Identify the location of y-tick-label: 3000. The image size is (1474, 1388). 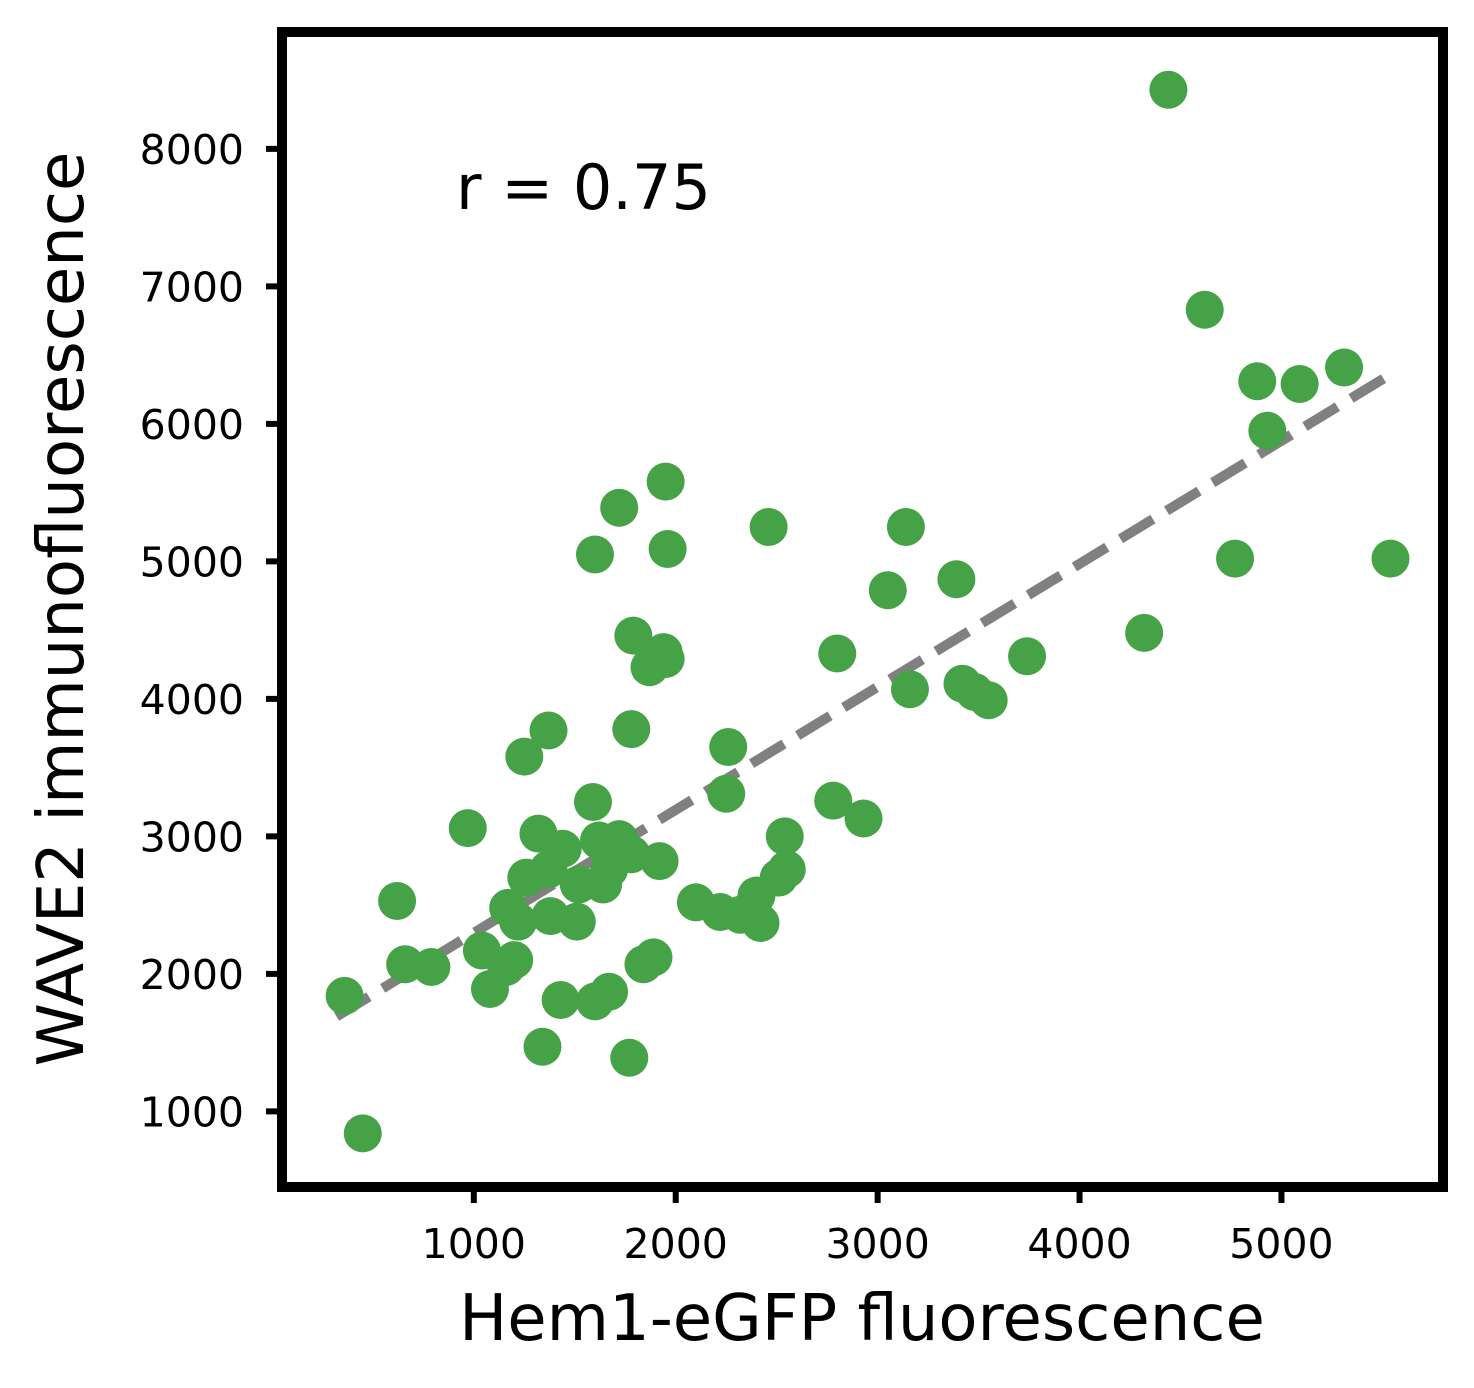
(192, 837).